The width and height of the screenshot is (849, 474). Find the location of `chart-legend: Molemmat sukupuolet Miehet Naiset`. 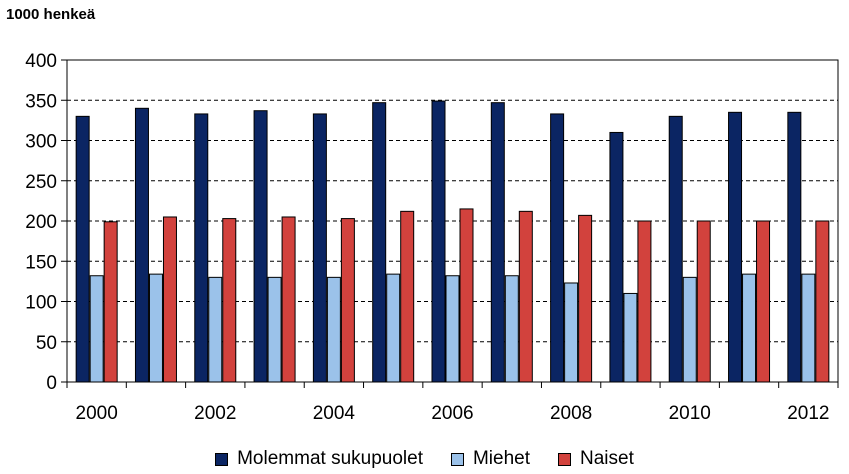

chart-legend: Molemmat sukupuolet Miehet Naiset is located at coordinates (424, 459).